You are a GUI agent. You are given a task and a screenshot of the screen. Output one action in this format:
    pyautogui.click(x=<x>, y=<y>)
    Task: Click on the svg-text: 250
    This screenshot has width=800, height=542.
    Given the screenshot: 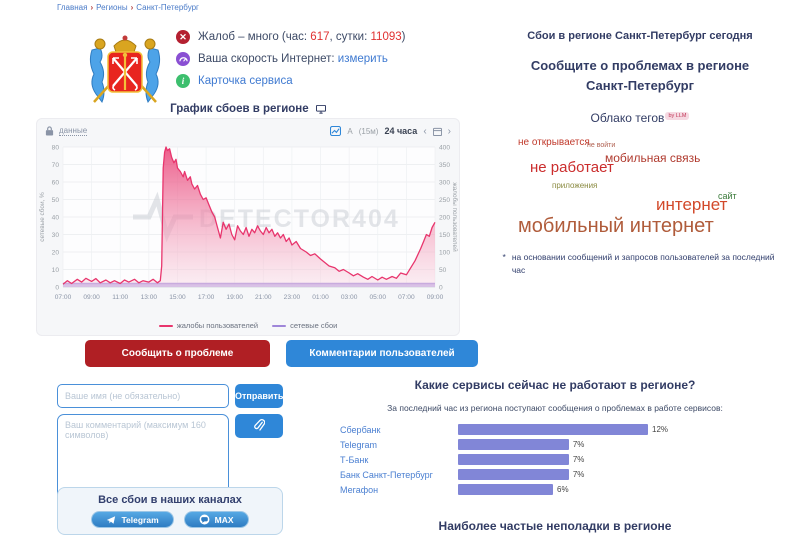 What is the action you would take?
    pyautogui.click(x=444, y=200)
    